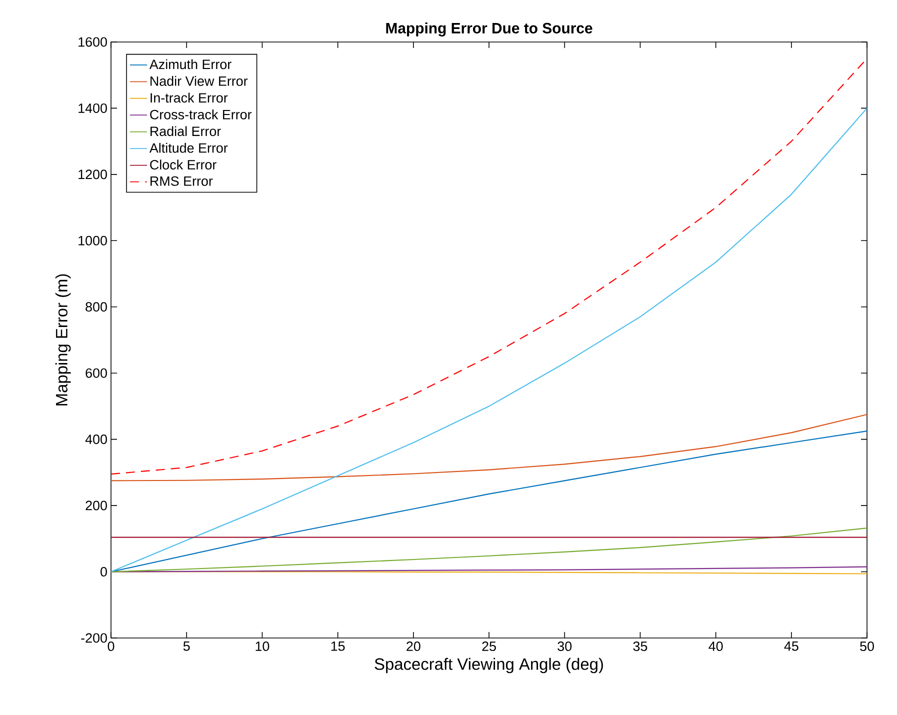  I want to click on legend-label: Clock Error, so click(183, 165).